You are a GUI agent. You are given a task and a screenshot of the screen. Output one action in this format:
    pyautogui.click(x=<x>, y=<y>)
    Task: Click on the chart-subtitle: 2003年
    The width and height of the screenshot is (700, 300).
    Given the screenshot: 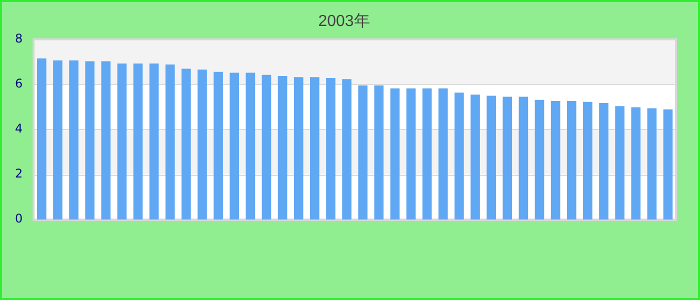 What is the action you would take?
    pyautogui.click(x=344, y=21)
    